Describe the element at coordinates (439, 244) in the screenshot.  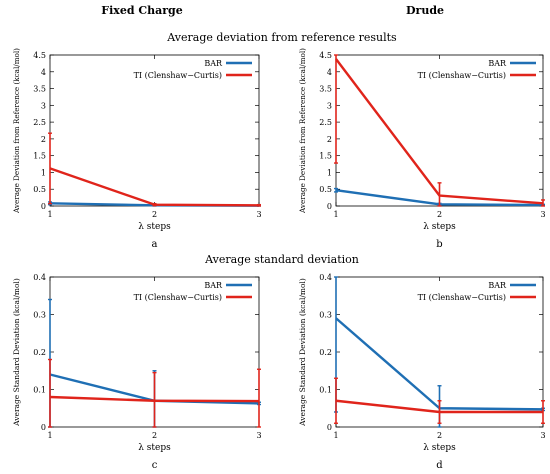
I see `panel-label: b` at that location.